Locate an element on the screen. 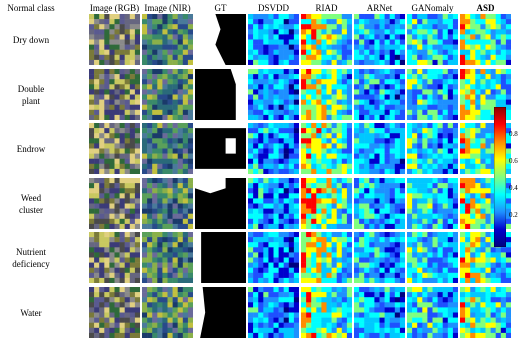  colorbar-tick-label: 0.4 is located at coordinates (513, 188).